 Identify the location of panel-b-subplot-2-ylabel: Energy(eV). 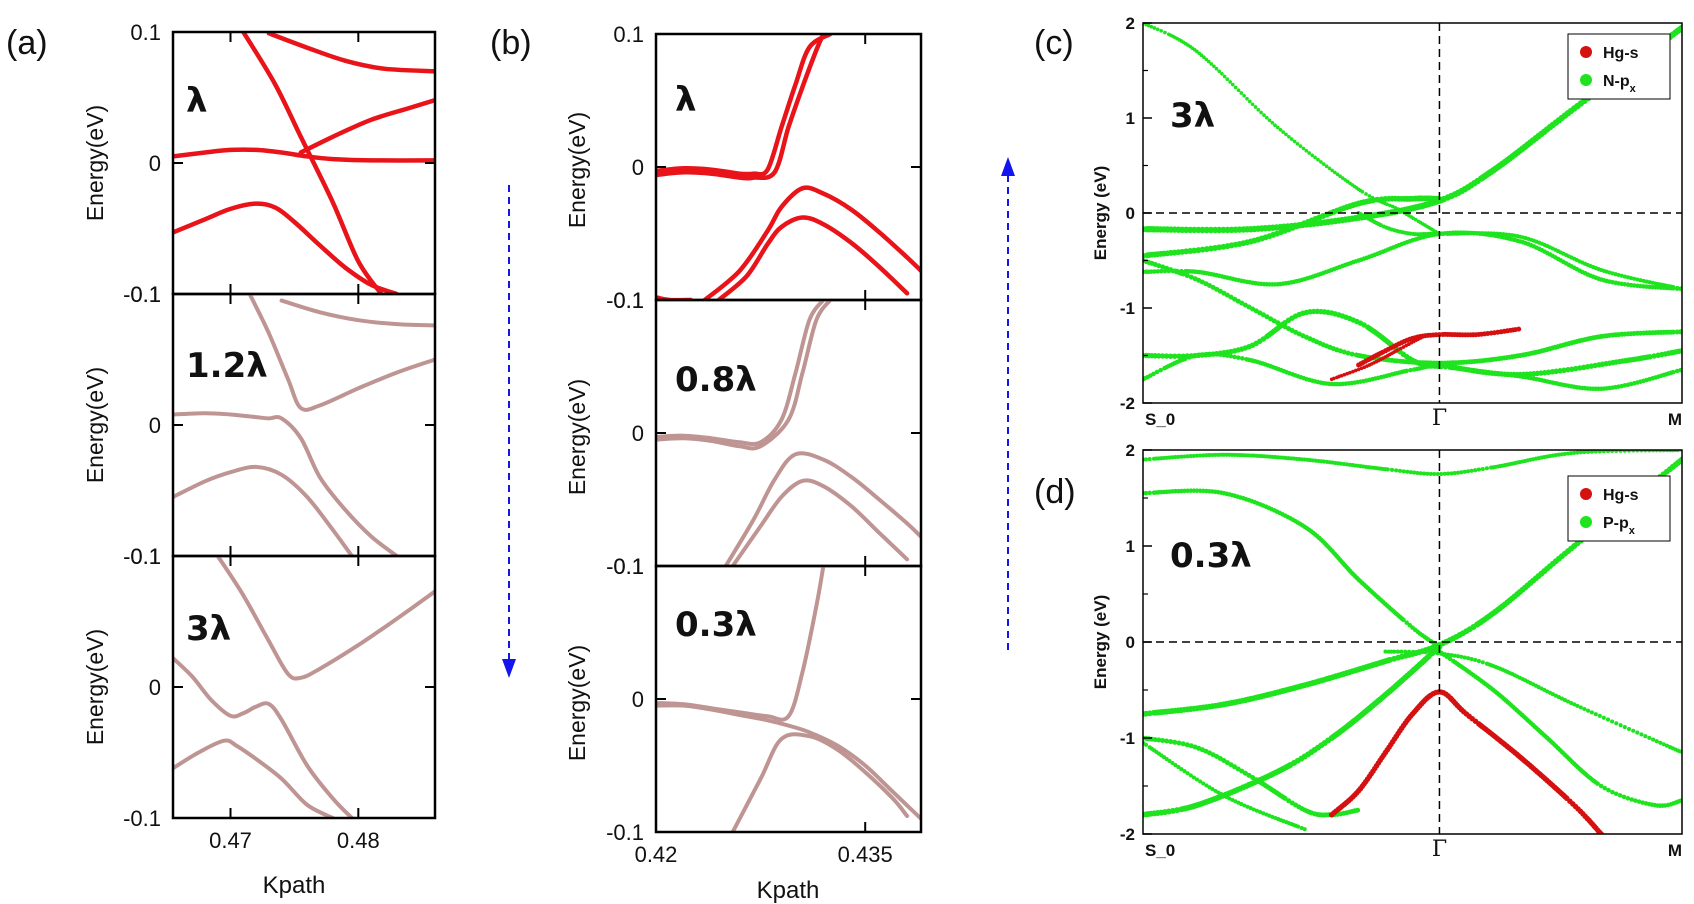
(577, 437).